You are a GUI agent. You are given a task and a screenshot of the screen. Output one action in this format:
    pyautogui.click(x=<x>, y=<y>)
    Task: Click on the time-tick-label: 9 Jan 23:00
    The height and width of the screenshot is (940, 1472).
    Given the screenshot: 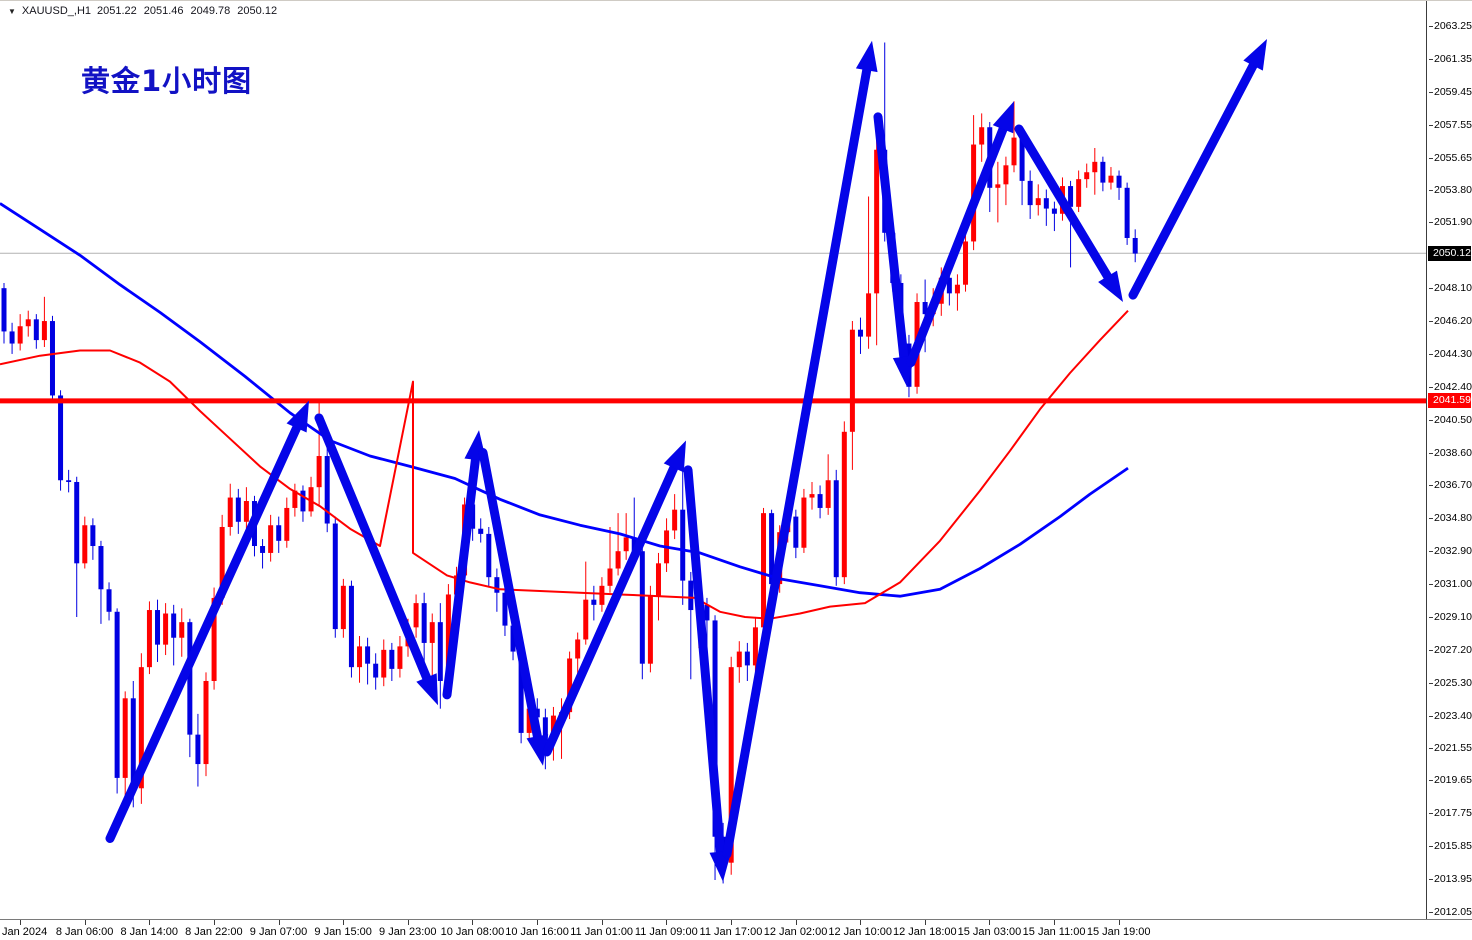 What is the action you would take?
    pyautogui.click(x=408, y=932)
    